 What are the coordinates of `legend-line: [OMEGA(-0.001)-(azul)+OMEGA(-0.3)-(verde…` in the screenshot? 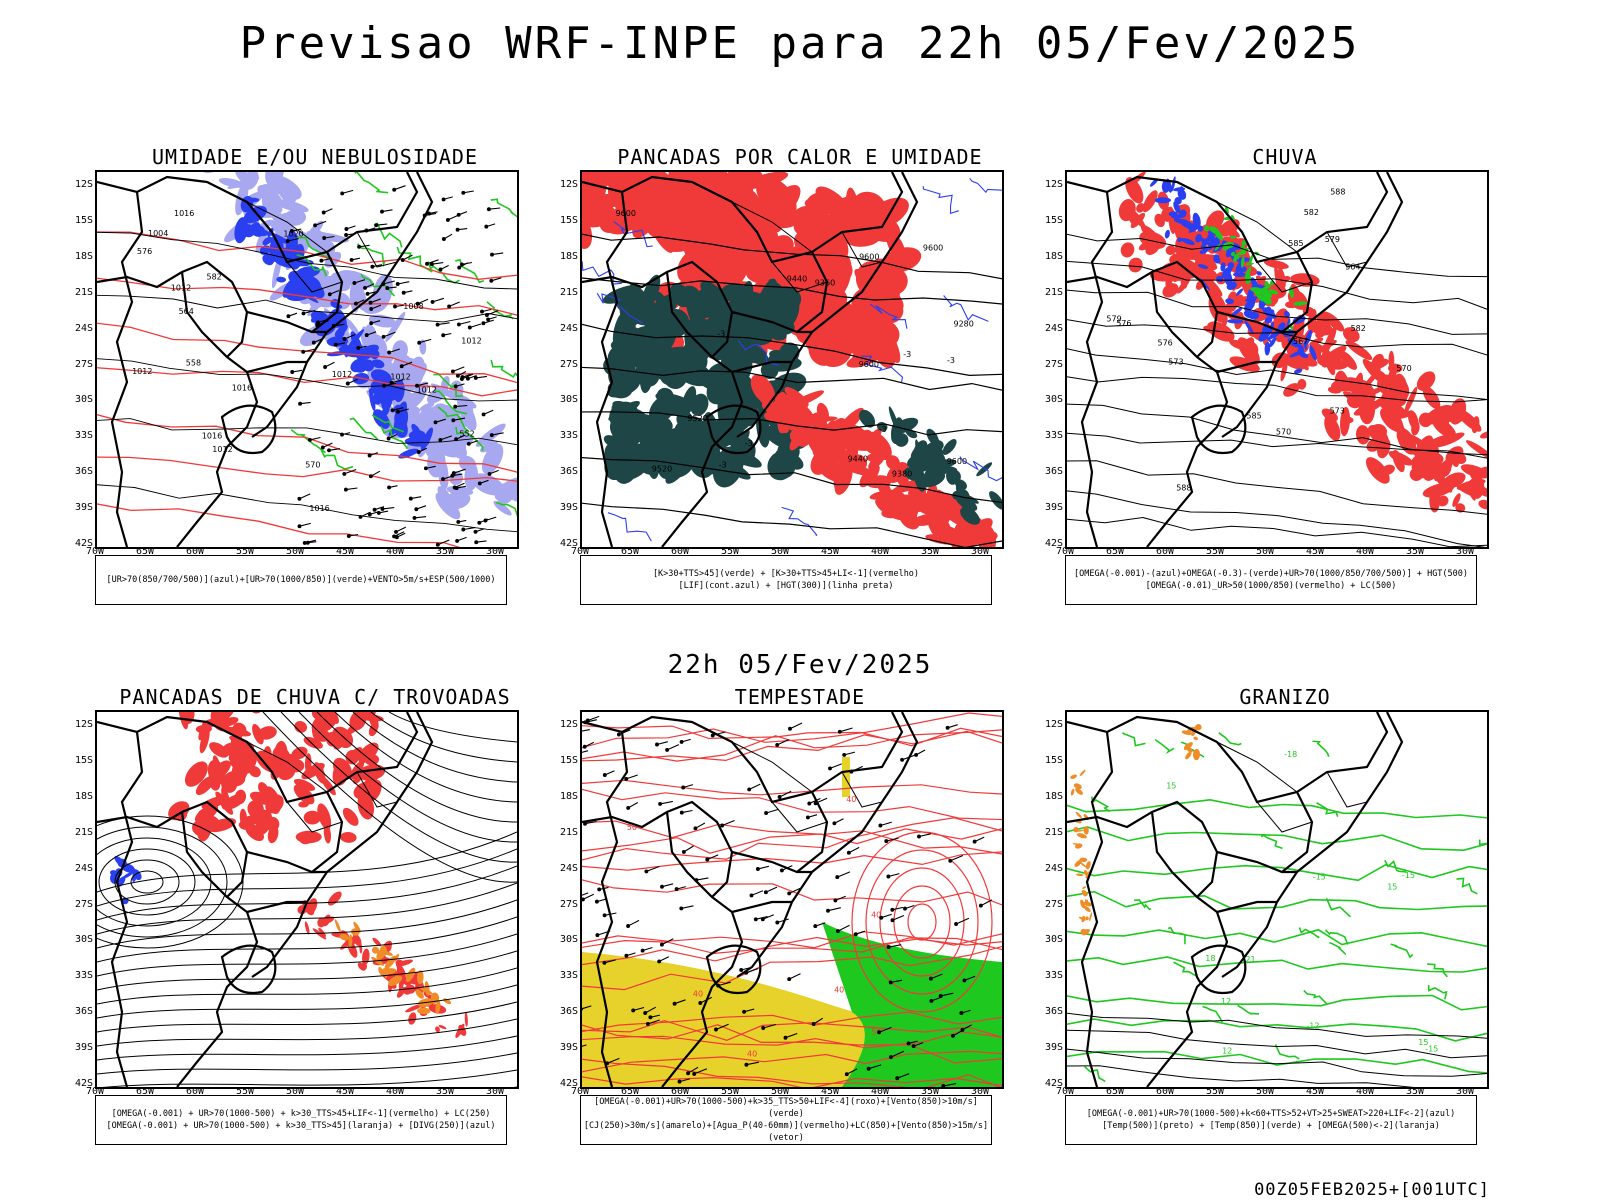 It's located at (1271, 574).